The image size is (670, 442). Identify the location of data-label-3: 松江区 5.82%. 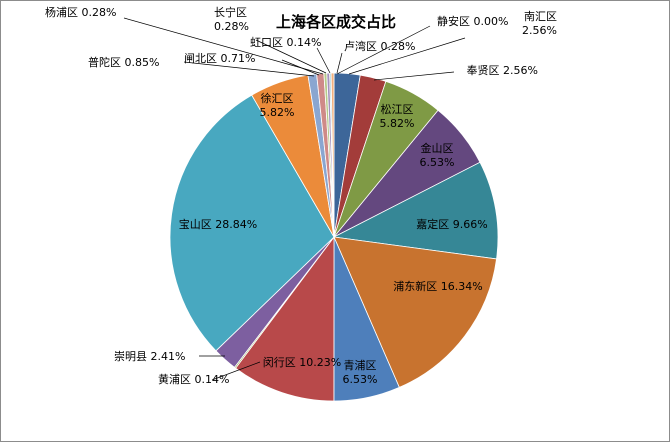
(397, 116).